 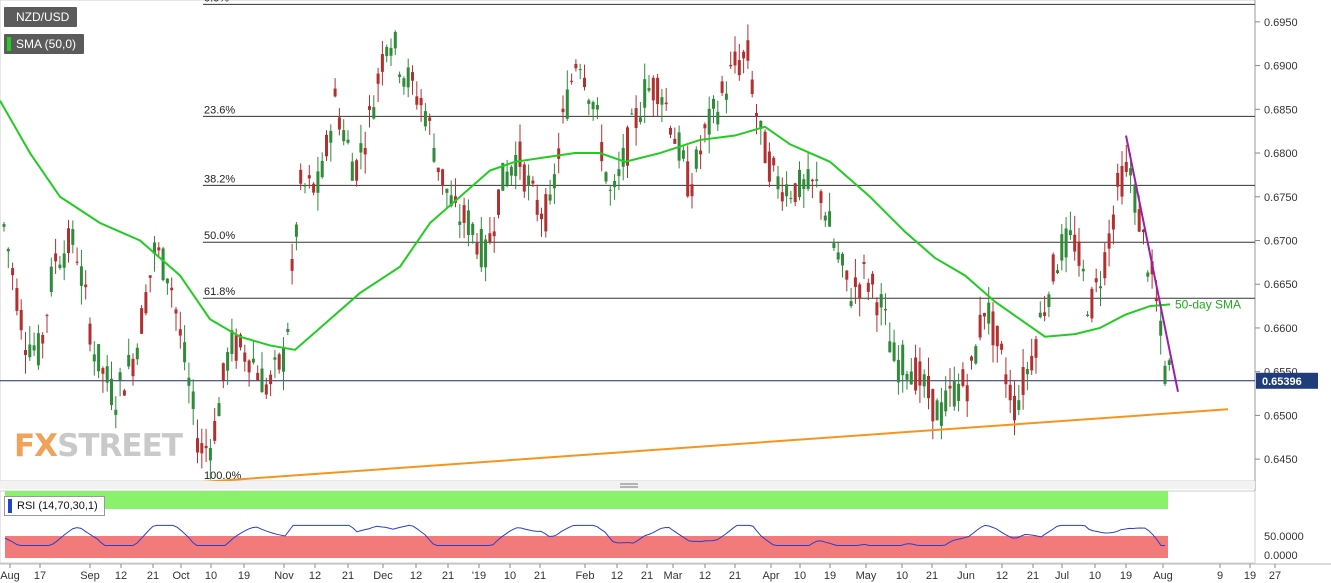 What do you see at coordinates (10, 576) in the screenshot?
I see `time-tick-label: Aug` at bounding box center [10, 576].